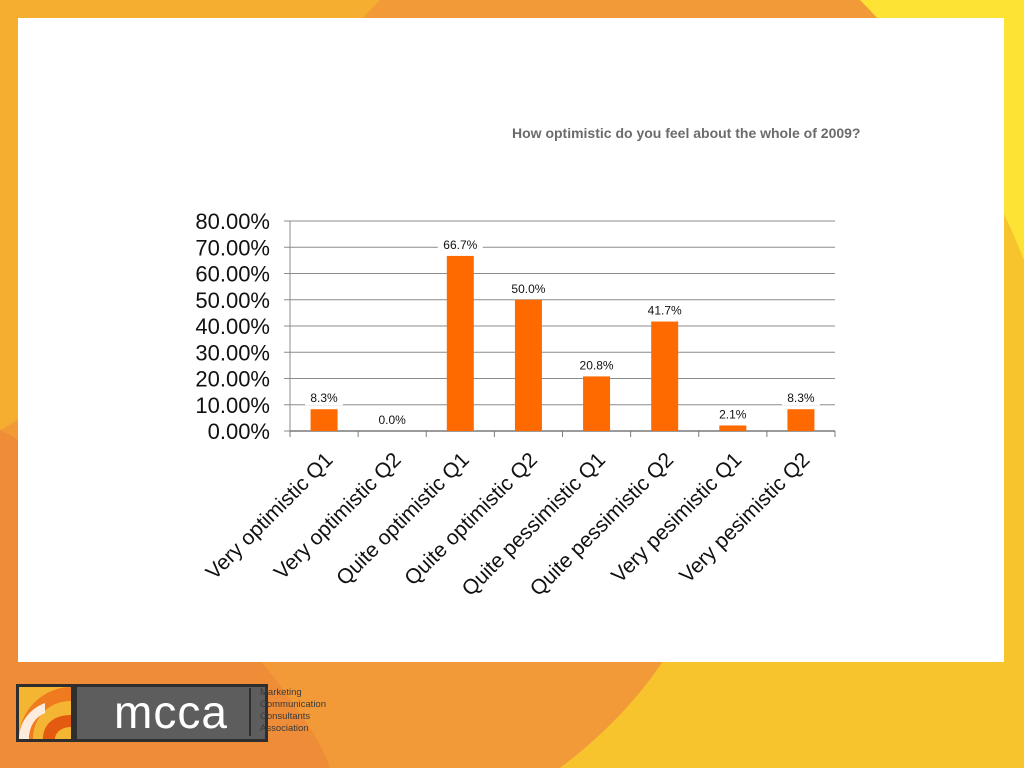  I want to click on data-label: 50.0%, so click(528, 289).